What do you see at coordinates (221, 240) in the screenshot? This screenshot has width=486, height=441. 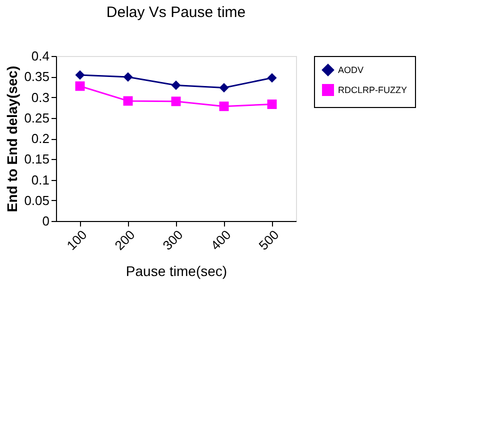 I see `x-tick-label: 400` at bounding box center [221, 240].